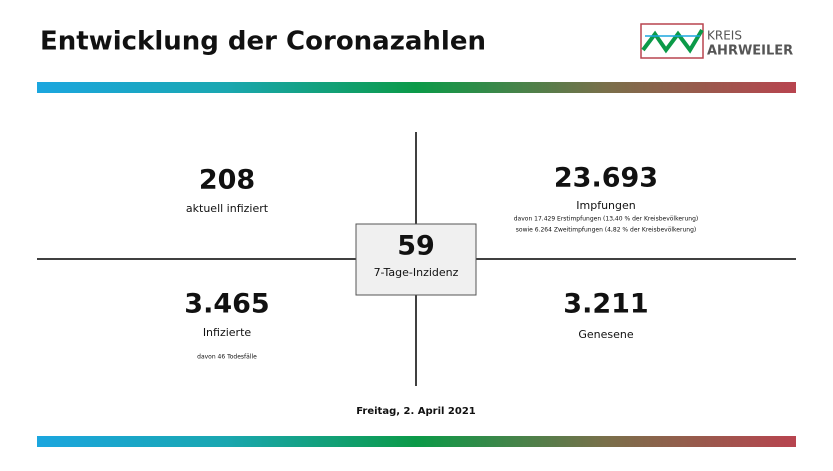 Image resolution: width=833 pixels, height=471 pixels. Describe the element at coordinates (416, 411) in the screenshot. I see `date: Freitag, 2. April 2021` at that location.